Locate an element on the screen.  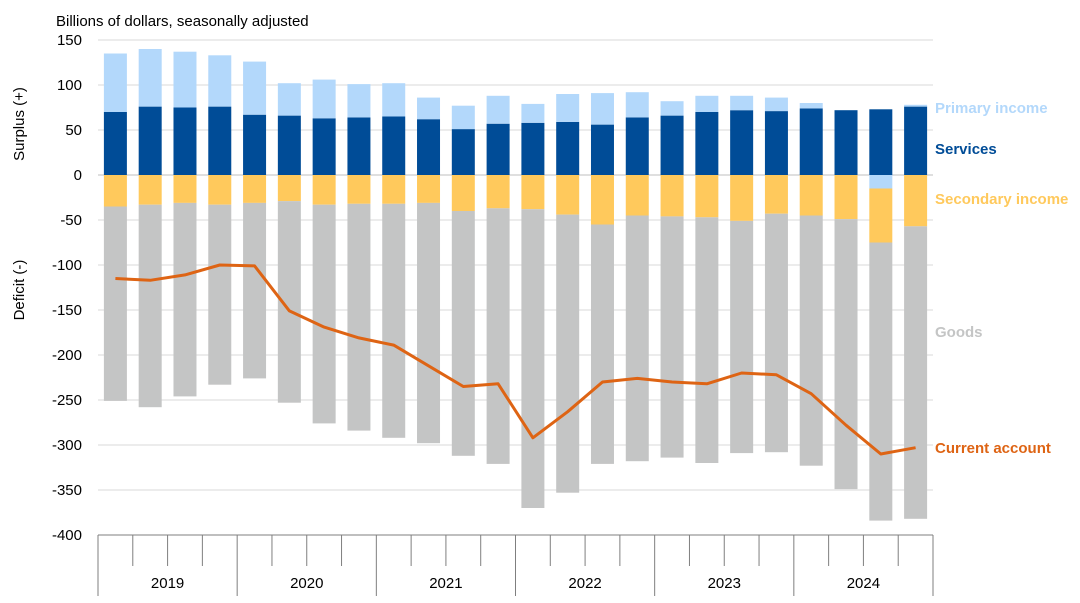
y-tick-label: -350 is located at coordinates (67, 490).